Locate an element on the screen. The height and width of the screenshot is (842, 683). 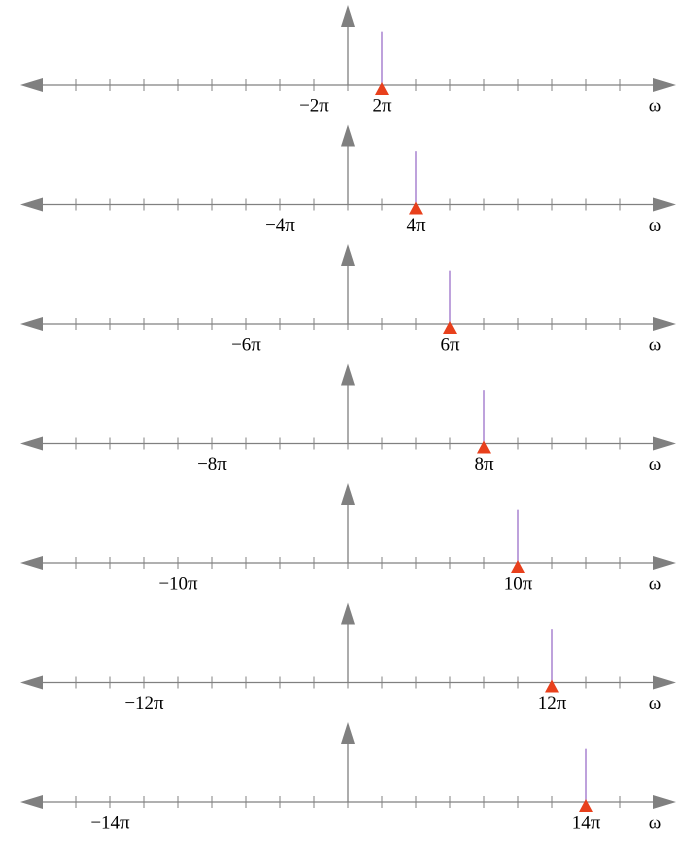
x-tick-label: 12π is located at coordinates (552, 703).